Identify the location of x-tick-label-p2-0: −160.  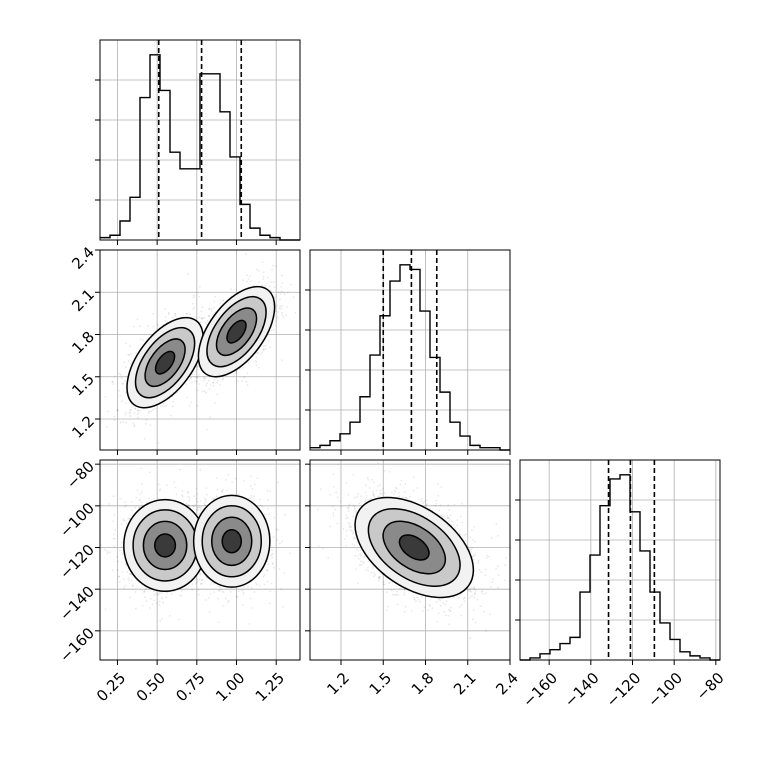
(540, 690).